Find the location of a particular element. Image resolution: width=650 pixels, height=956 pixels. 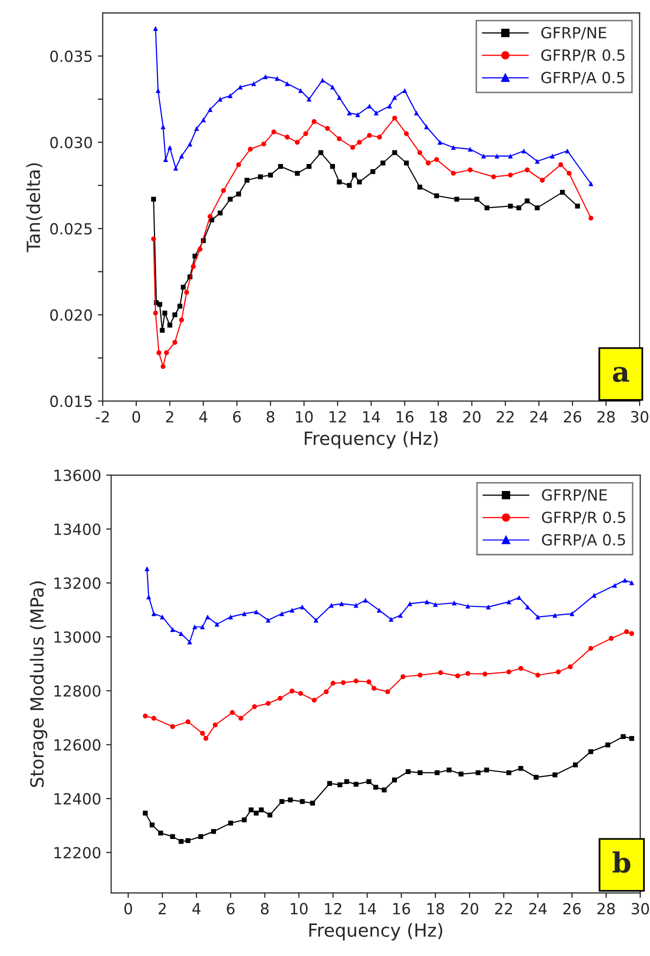

x-tick-label: 4 is located at coordinates (196, 908).